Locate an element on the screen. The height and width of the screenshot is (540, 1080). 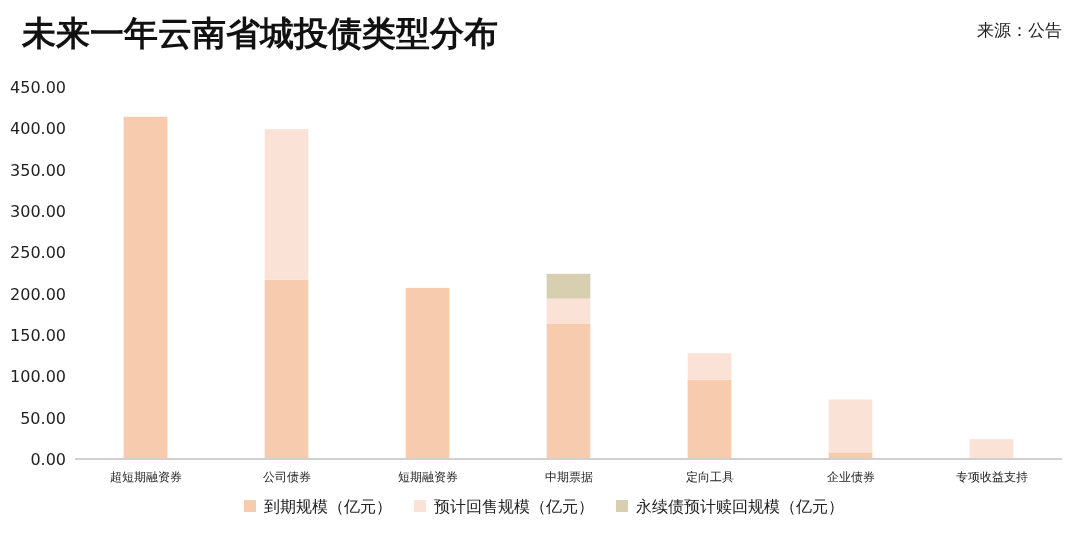
y-tick-label: 200.00 is located at coordinates (38, 294).